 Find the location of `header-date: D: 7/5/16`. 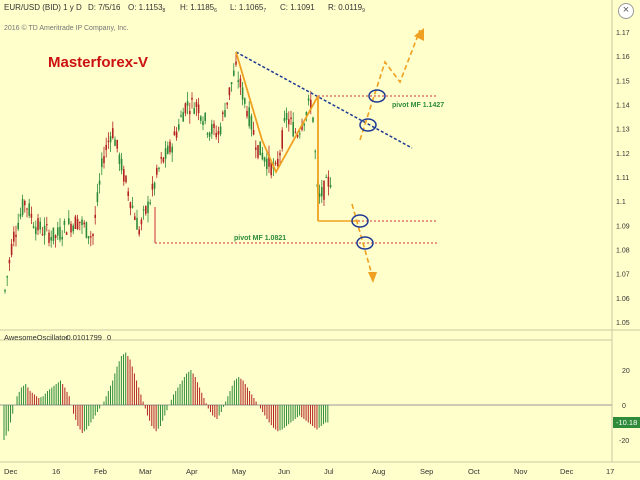

header-date: D: 7/5/16 is located at coordinates (104, 7).